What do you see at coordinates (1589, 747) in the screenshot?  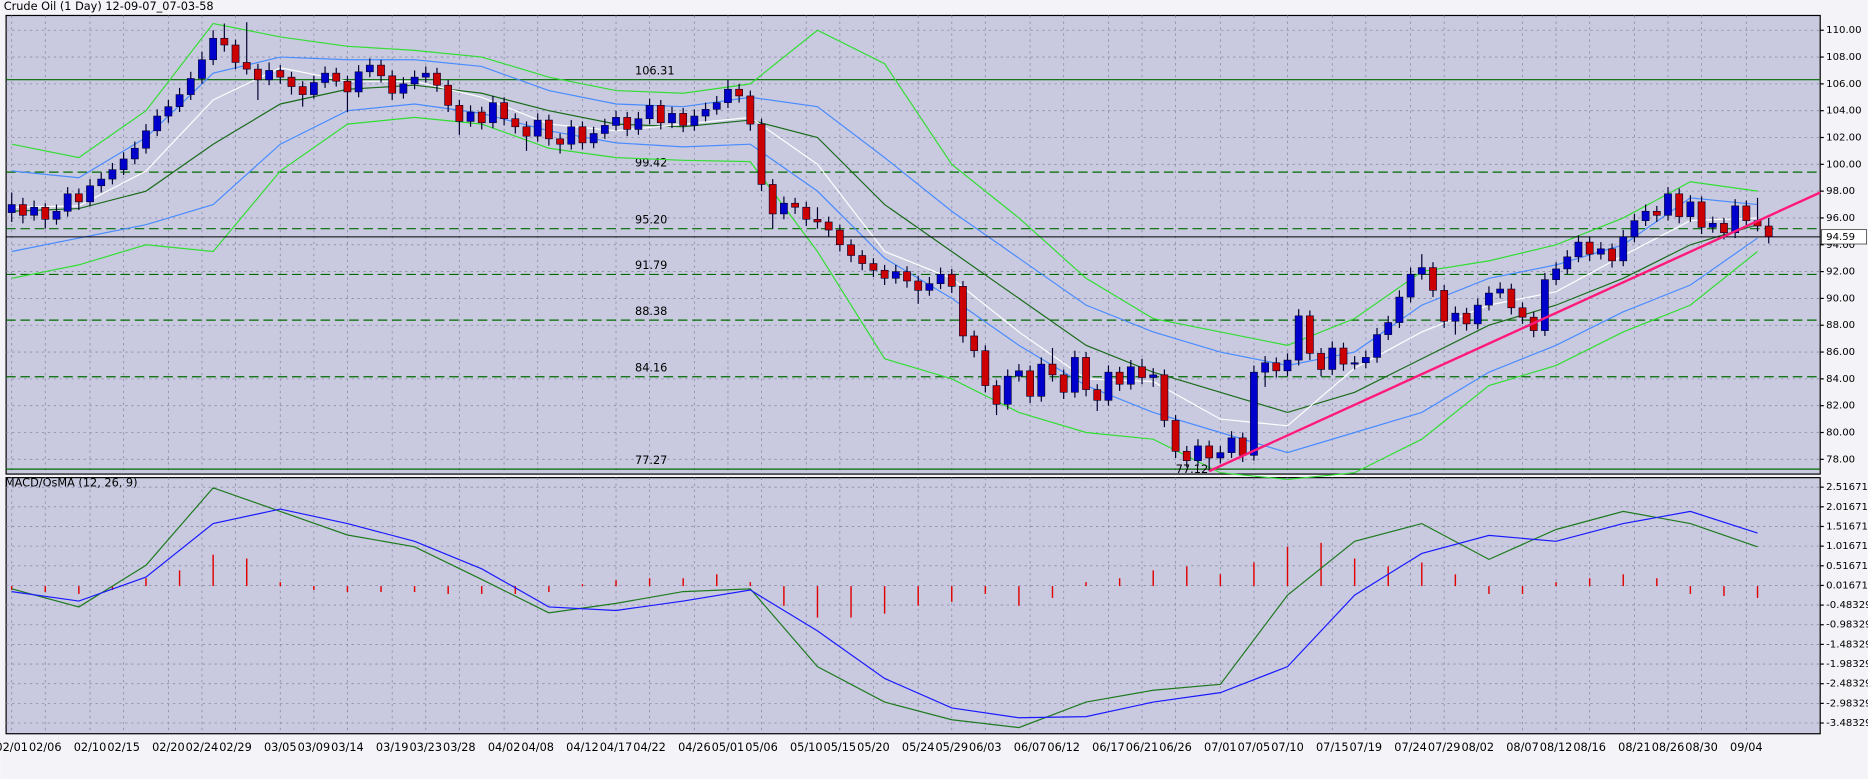 I see `x-tick-label: 08/16` at bounding box center [1589, 747].